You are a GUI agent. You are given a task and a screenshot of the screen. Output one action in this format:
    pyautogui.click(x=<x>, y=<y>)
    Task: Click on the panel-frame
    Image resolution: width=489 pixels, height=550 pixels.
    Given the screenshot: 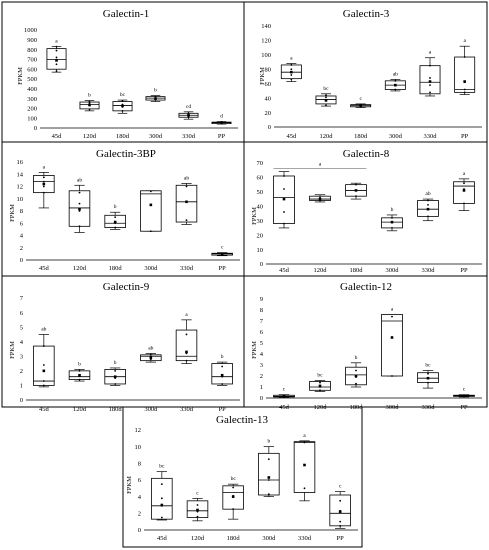 What is the action you would take?
    pyautogui.click(x=123, y=341)
    